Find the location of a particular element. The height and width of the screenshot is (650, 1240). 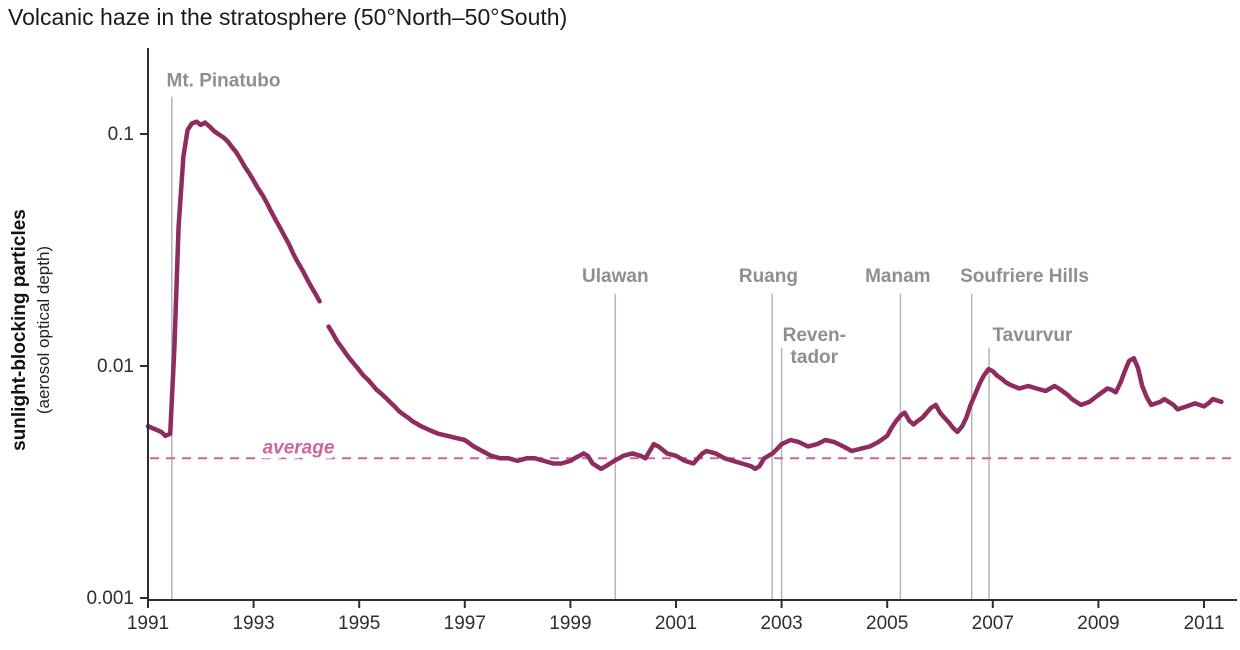

x-tick-label-2009: 2009 is located at coordinates (1098, 623).